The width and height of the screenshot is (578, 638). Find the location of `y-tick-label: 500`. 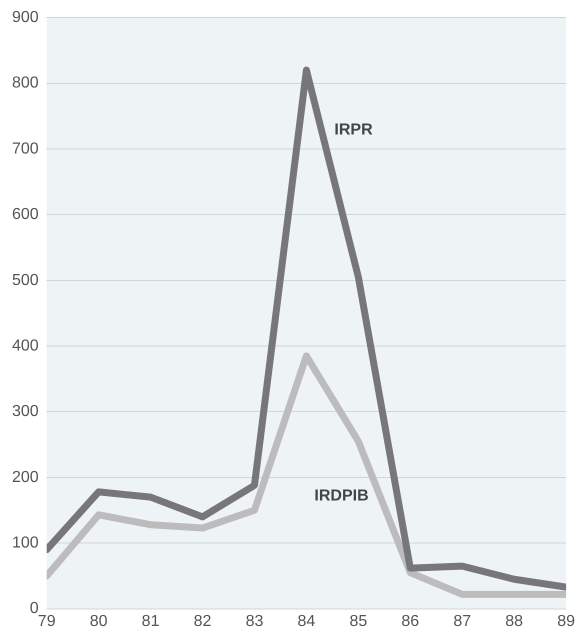

y-tick-label: 500 is located at coordinates (25, 280).